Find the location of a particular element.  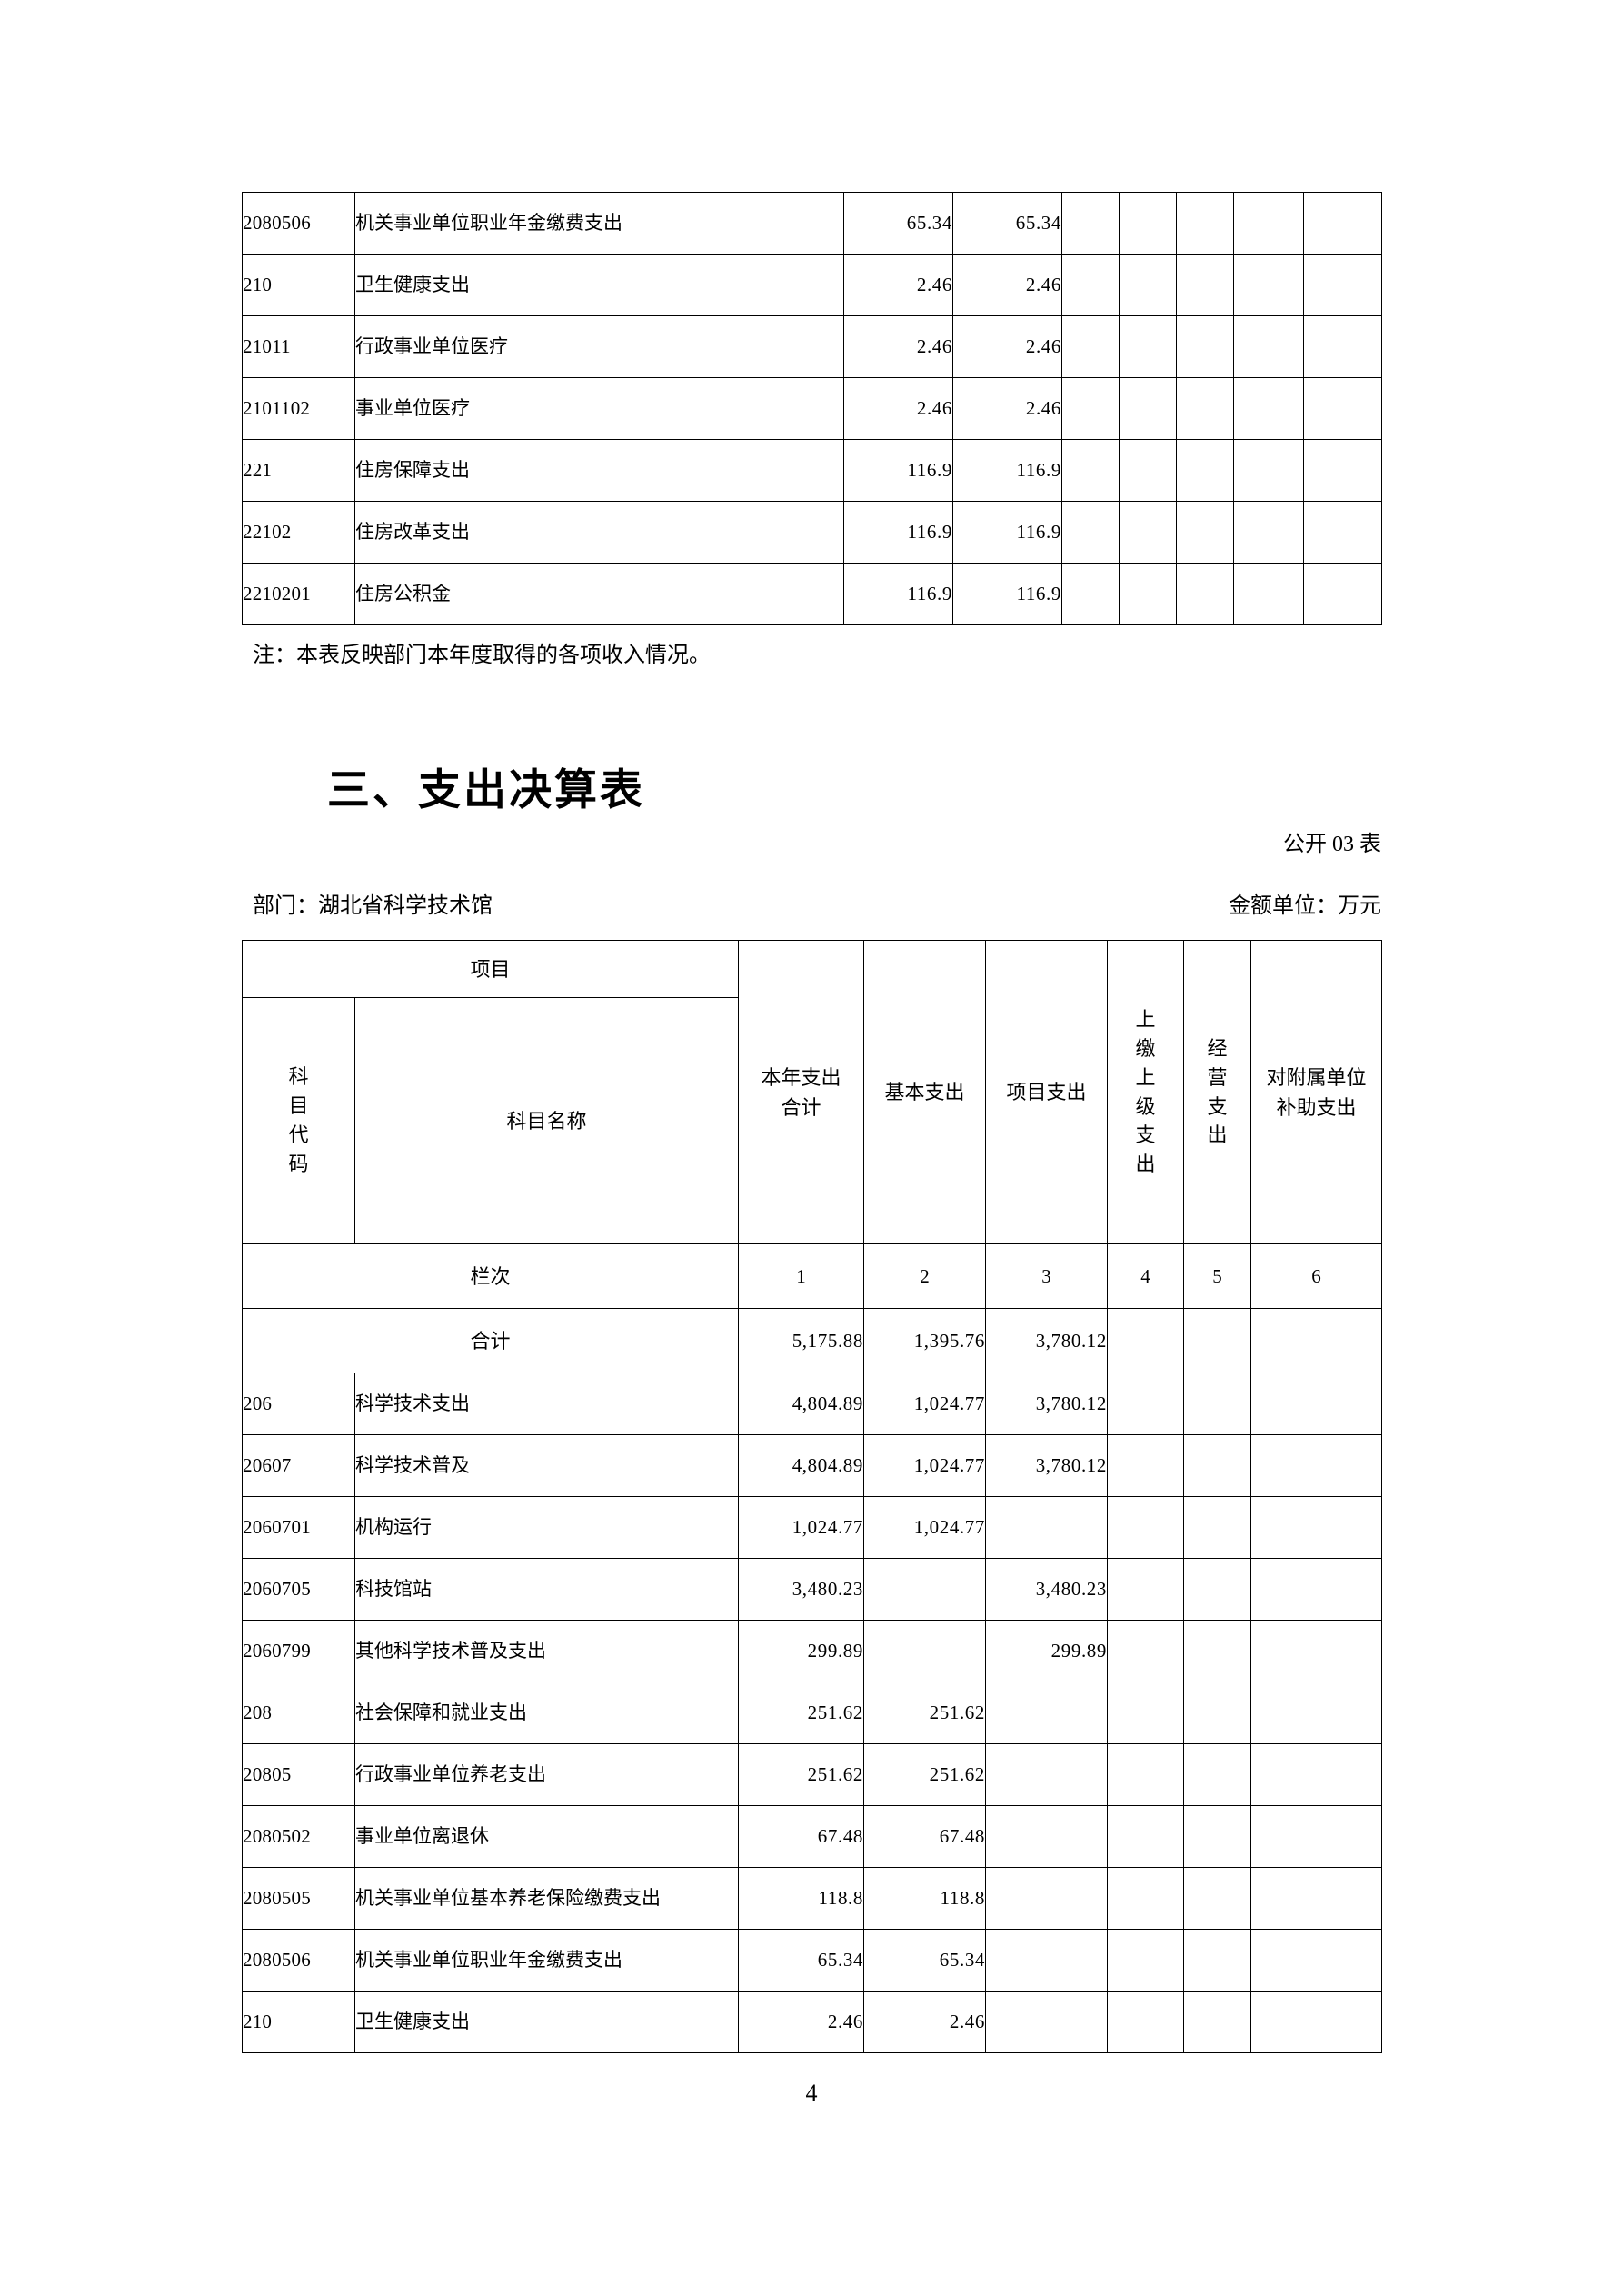

total-c2: 1,395.76 is located at coordinates (925, 1340).